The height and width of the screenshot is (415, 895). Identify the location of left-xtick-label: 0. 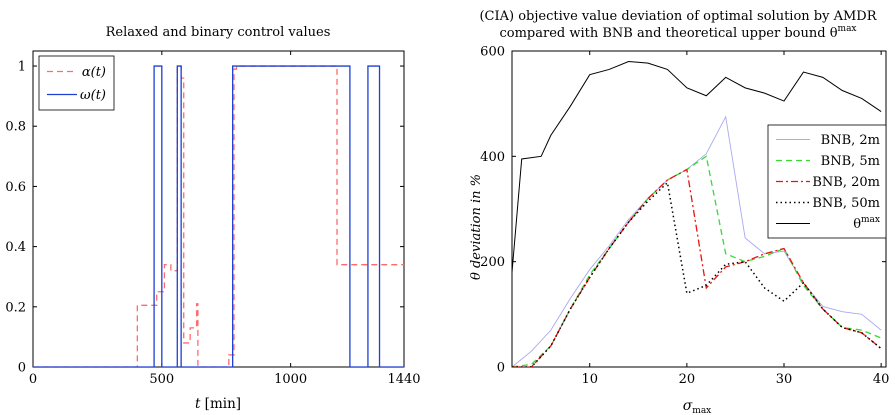
(33, 379).